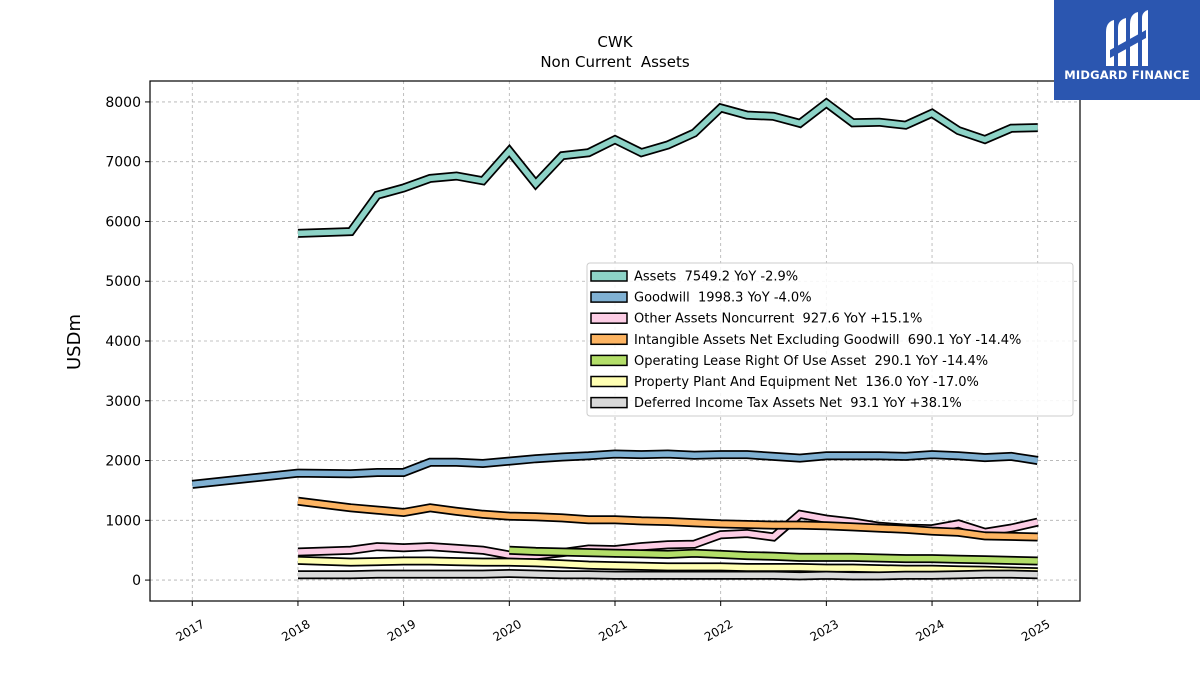  I want to click on x-tick-label: 2019, so click(401, 630).